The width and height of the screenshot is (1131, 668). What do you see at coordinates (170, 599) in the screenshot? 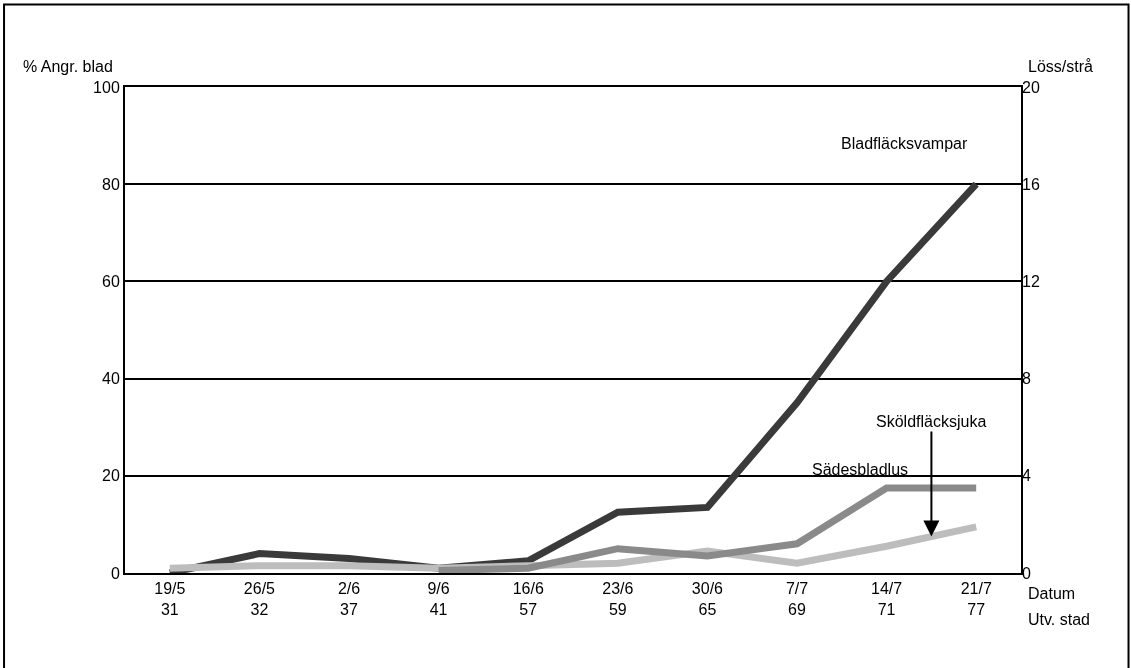
I see `x-tick-label: 19/5 31` at bounding box center [170, 599].